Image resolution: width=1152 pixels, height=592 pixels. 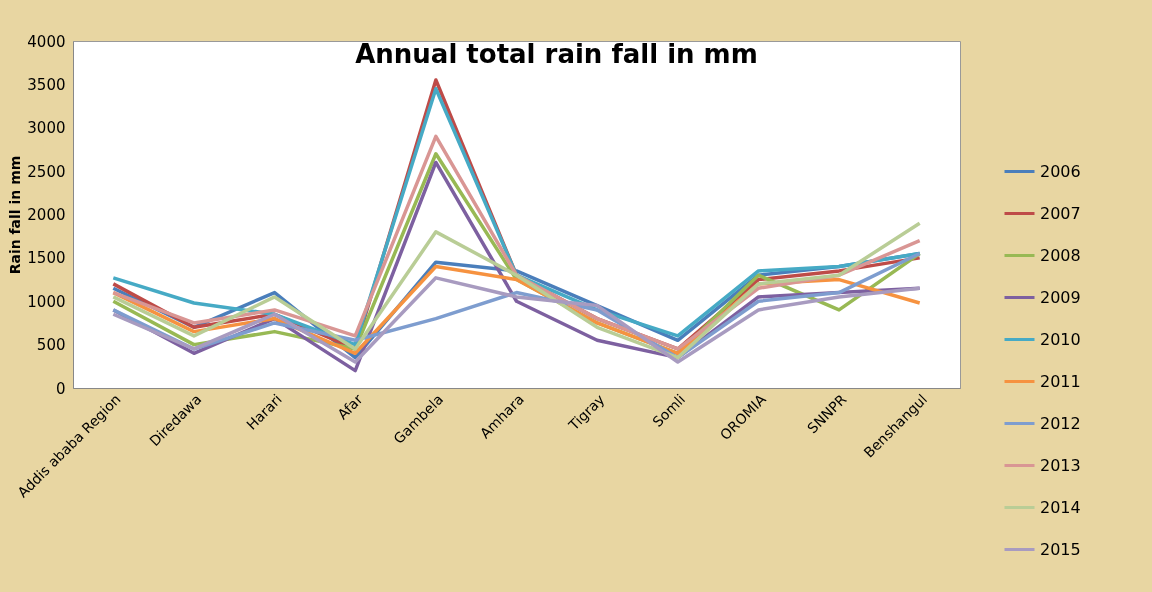 I want to click on y-tick-label: 500, so click(x=51, y=345).